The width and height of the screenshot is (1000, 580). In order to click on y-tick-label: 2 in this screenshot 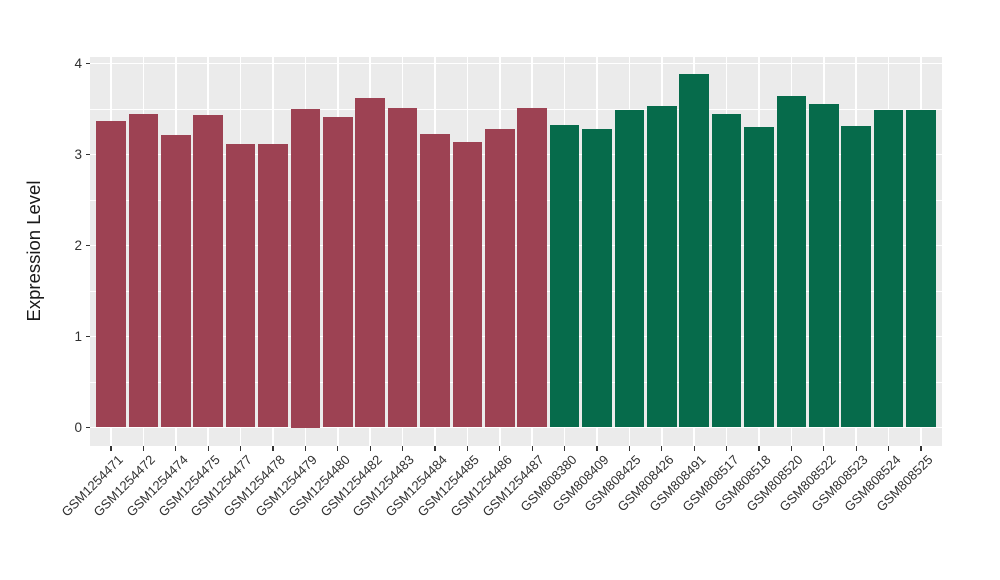, I will do `click(78, 245)`.